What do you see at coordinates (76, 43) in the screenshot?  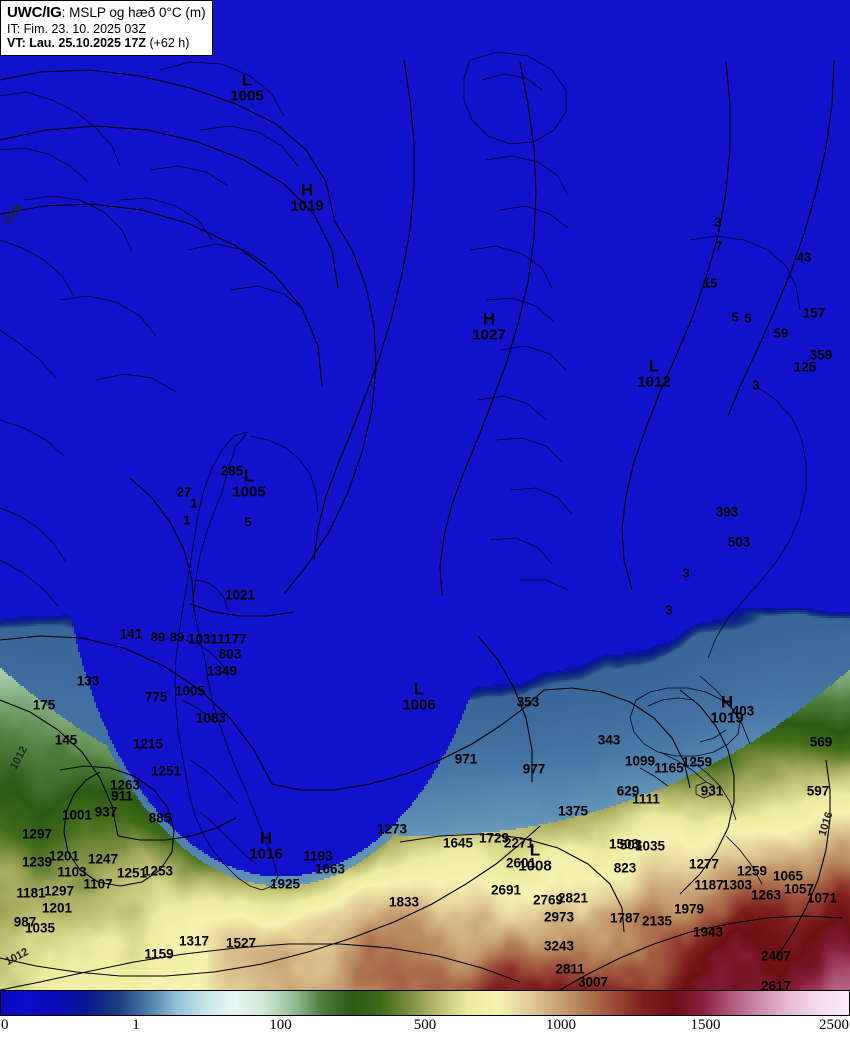 I see `header-valid-main: VT: Lau. 25.10.2025 17Z` at bounding box center [76, 43].